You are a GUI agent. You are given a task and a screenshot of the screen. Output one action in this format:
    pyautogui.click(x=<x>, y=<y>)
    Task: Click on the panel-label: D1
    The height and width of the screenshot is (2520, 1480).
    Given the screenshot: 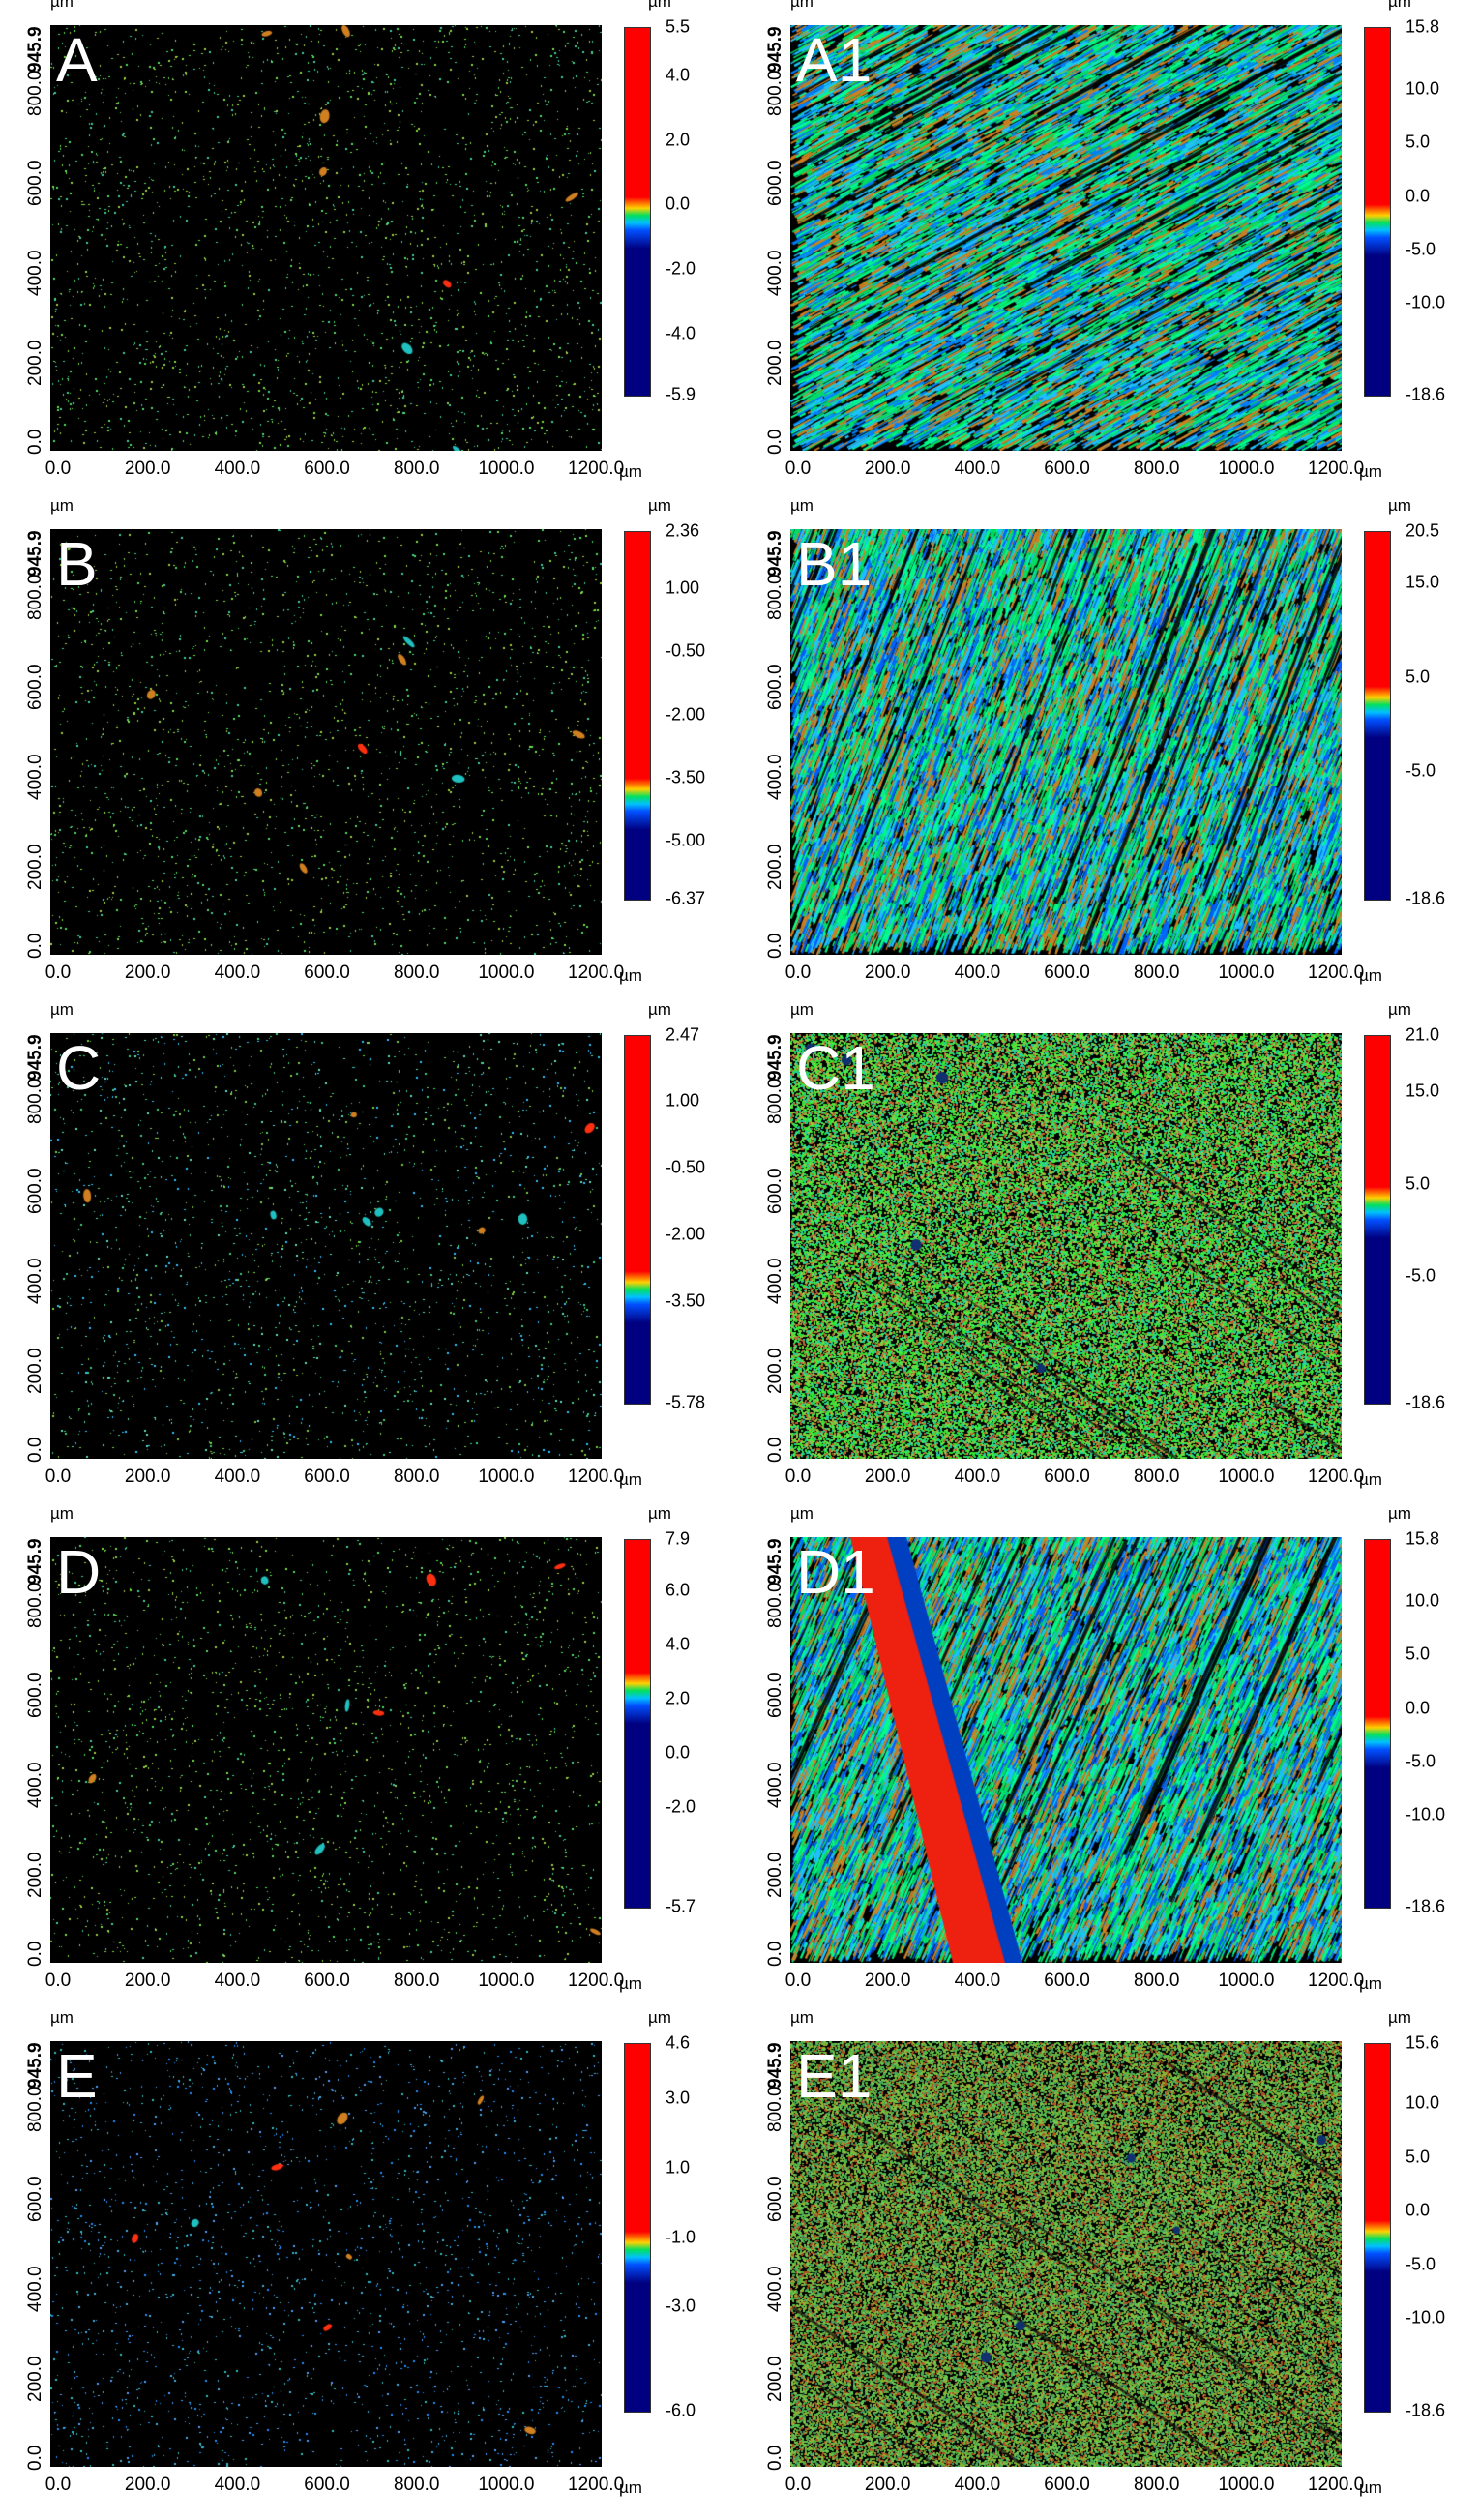 What is the action you would take?
    pyautogui.click(x=835, y=1572)
    